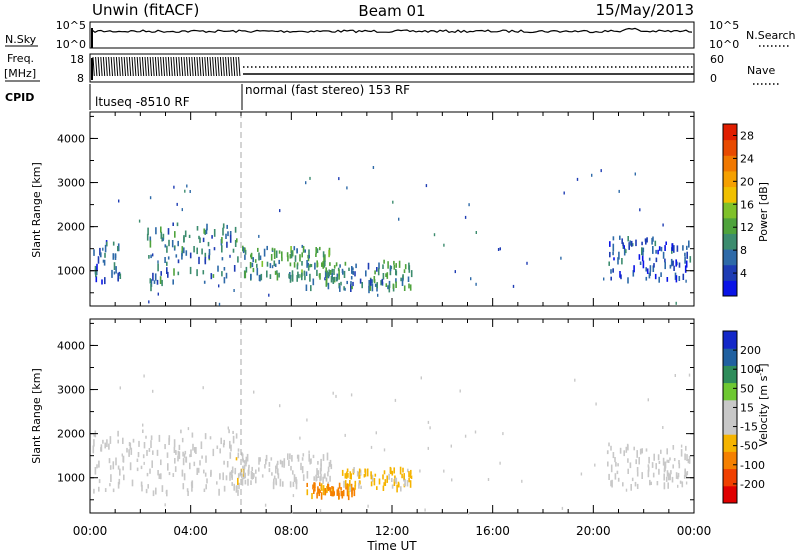 This screenshot has height=554, width=800. I want to click on nsky-tick-bottom: 10^0, so click(71, 44).